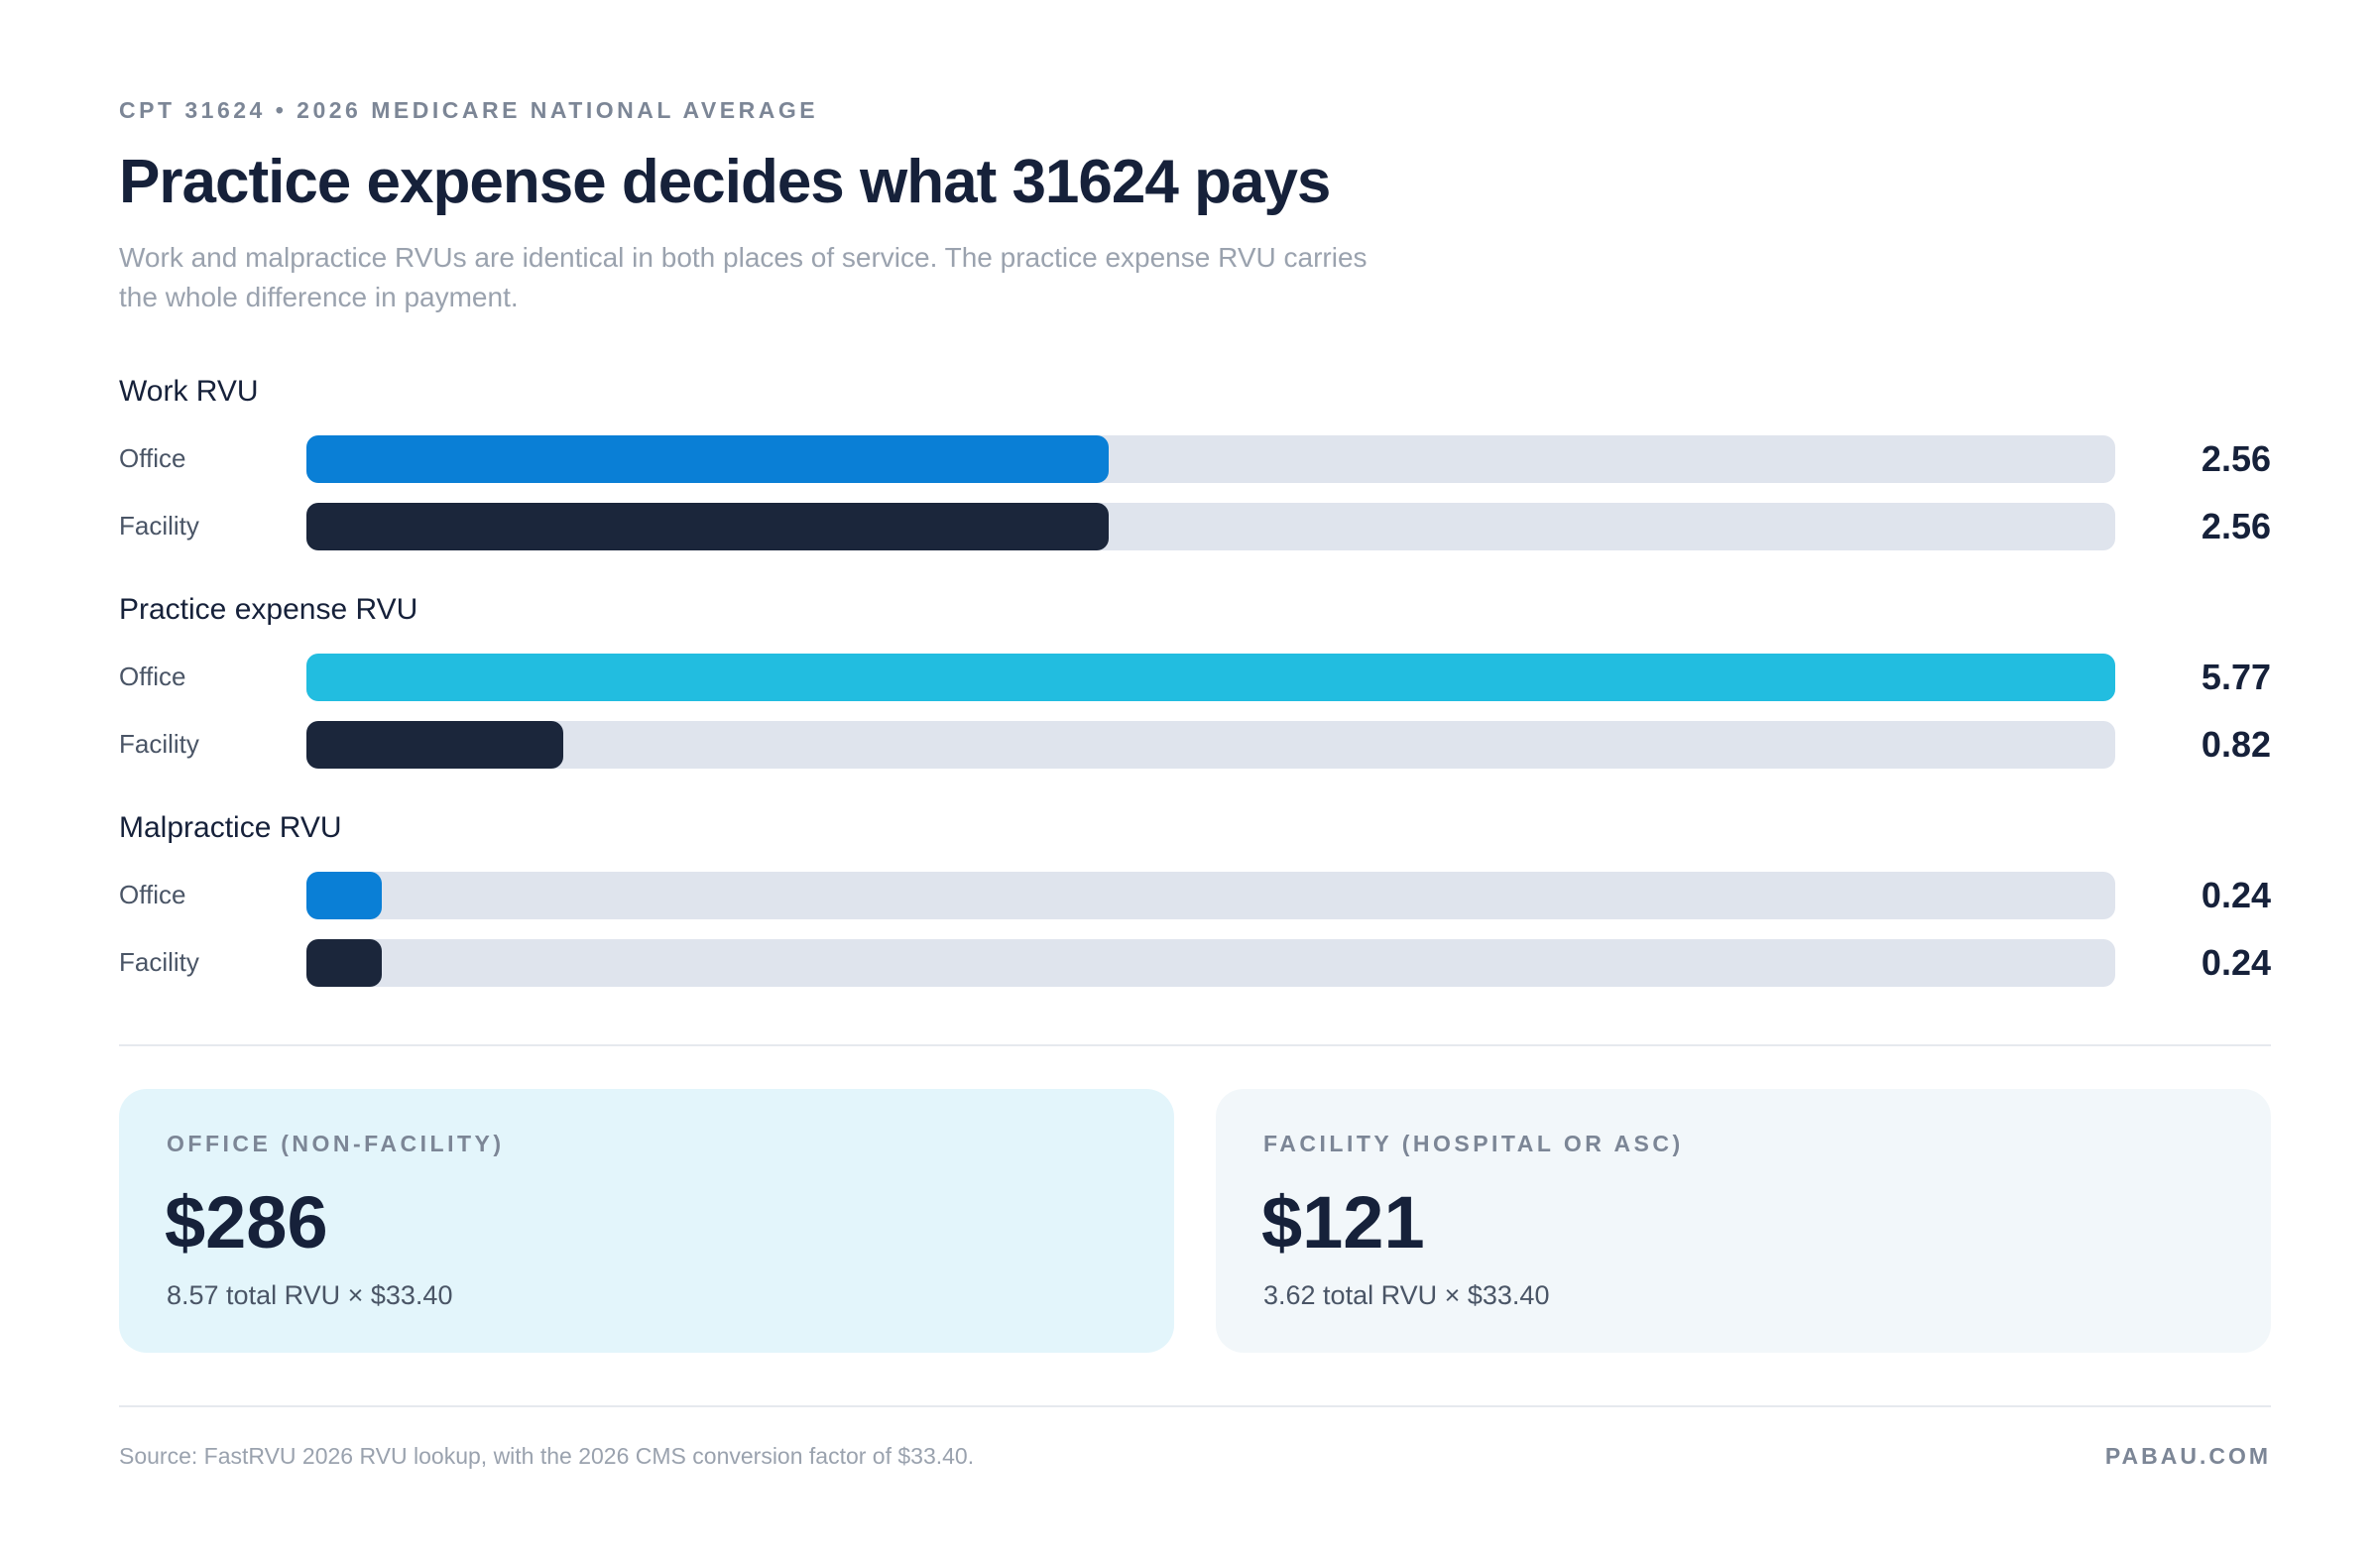  Describe the element at coordinates (230, 827) in the screenshot. I see `group-label: Malpractice RVU` at that location.